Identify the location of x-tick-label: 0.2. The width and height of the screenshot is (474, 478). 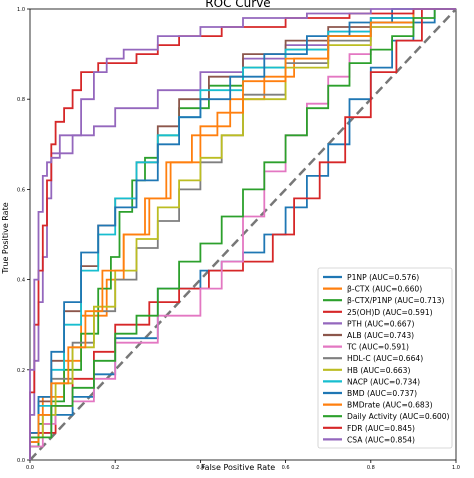
(115, 468).